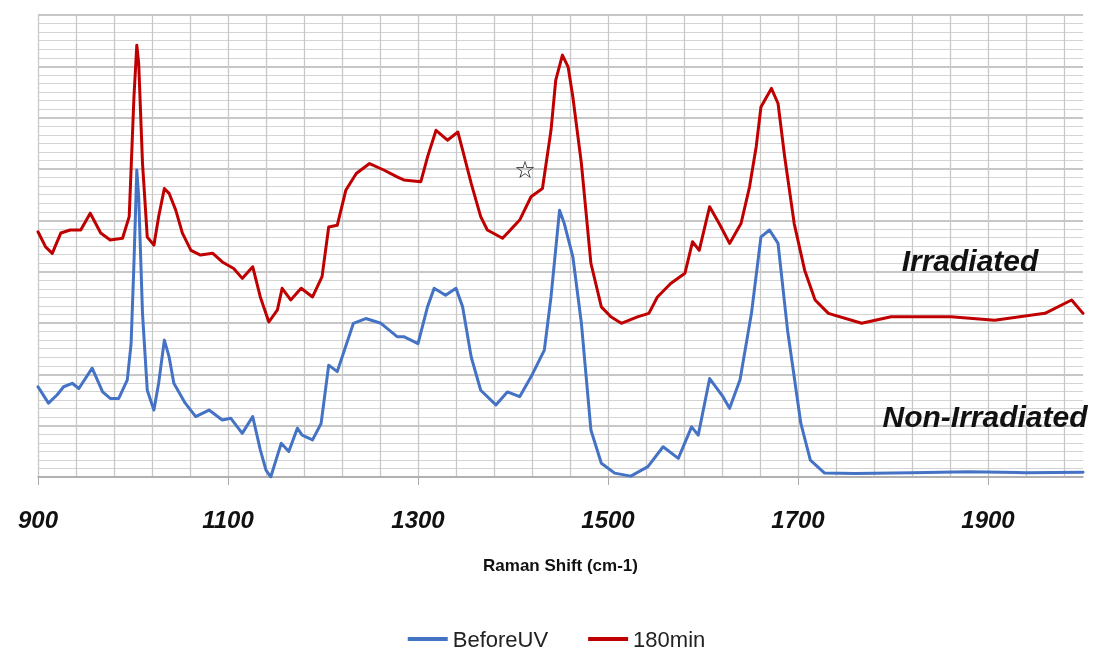 This screenshot has height=660, width=1113. What do you see at coordinates (985, 416) in the screenshot?
I see `annotation: Non-Irradiated` at bounding box center [985, 416].